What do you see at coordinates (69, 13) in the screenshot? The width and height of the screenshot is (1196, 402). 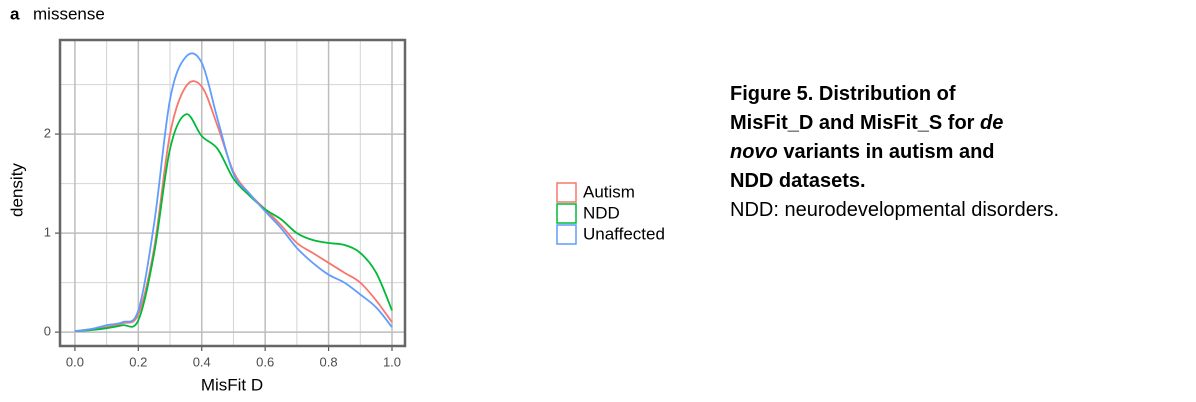 I see `chart-title: missense` at bounding box center [69, 13].